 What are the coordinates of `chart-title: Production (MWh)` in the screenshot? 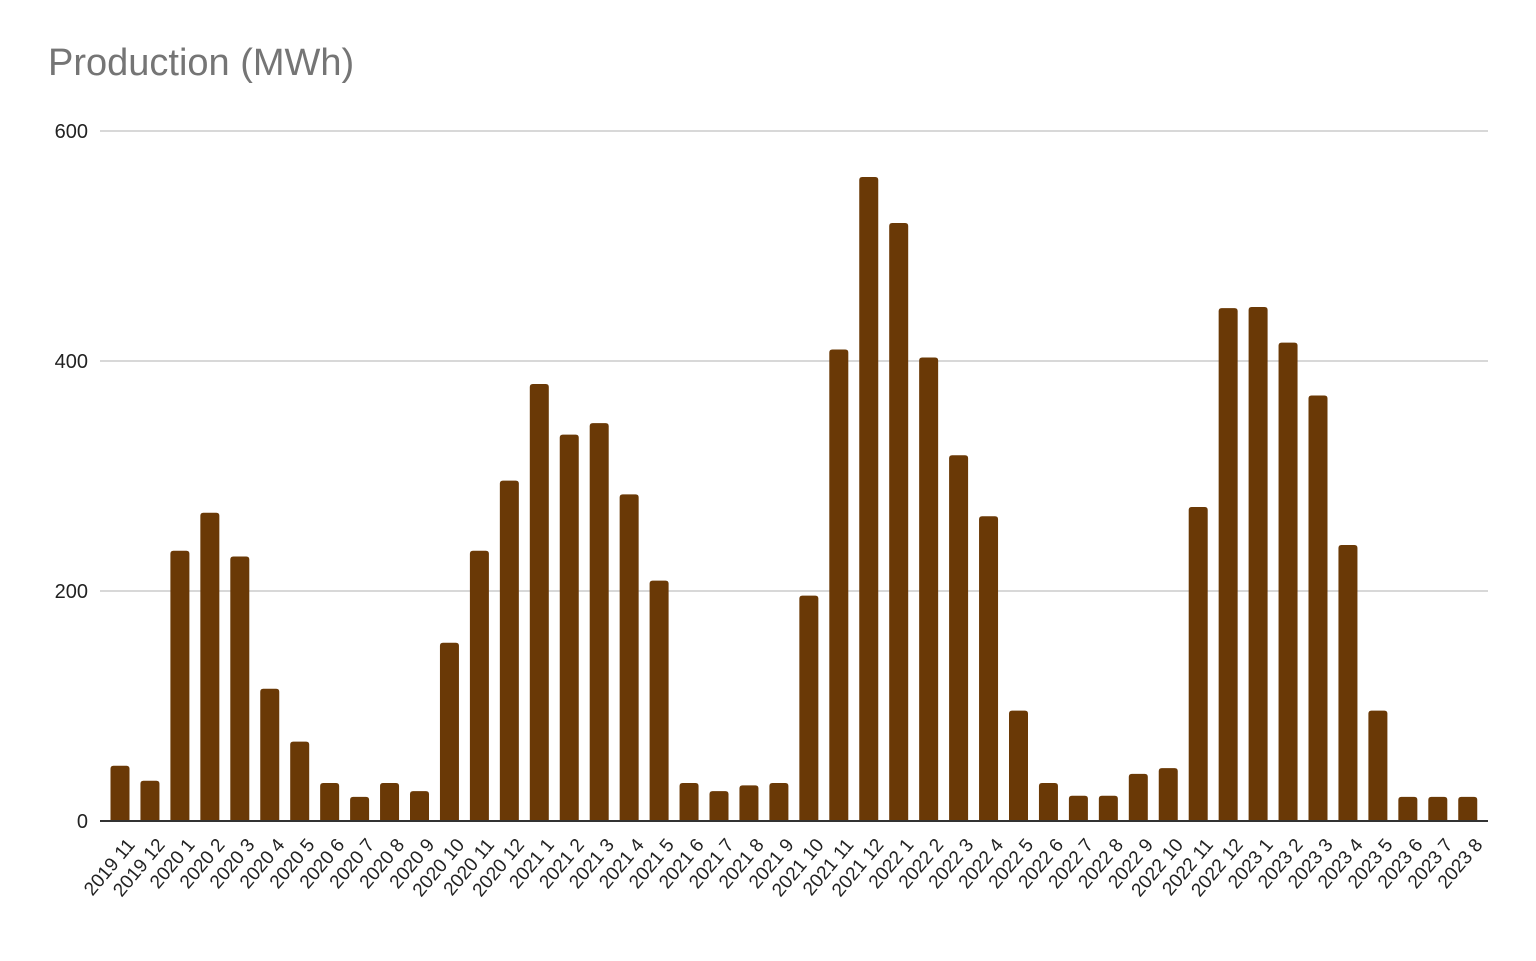 It's located at (201, 63).